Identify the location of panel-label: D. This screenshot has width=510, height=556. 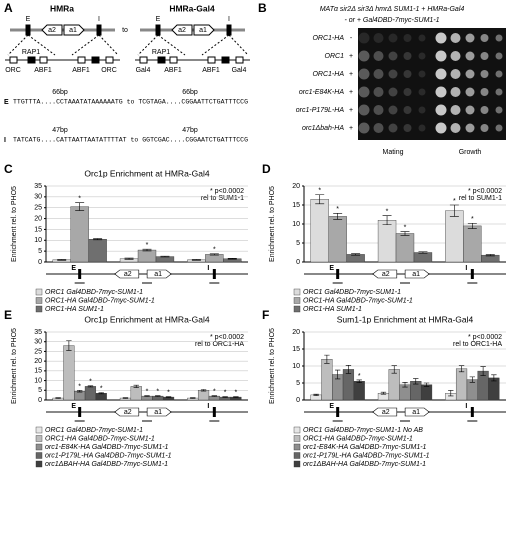
(266, 169).